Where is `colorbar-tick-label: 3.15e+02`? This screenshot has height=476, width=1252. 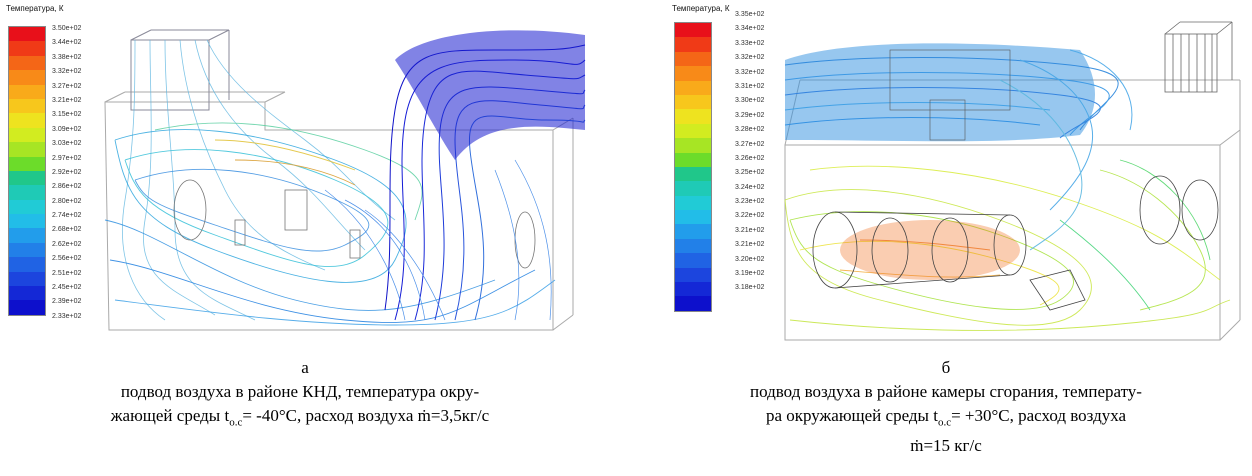
colorbar-tick-label: 3.15e+02 is located at coordinates (67, 115).